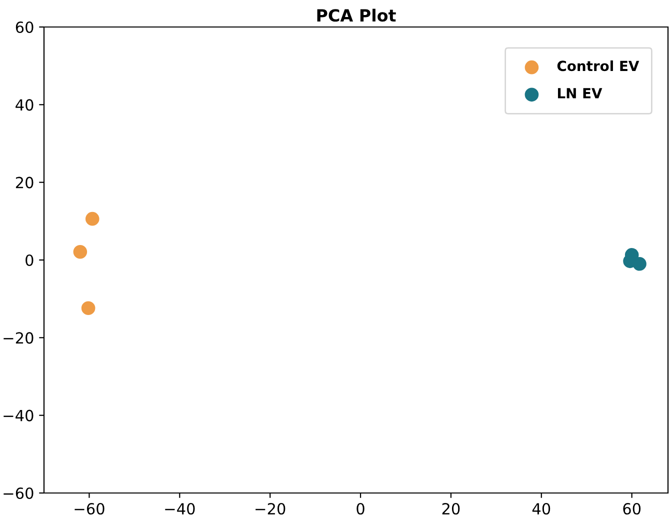 This screenshot has width=672, height=520. What do you see at coordinates (598, 66) in the screenshot?
I see `legend-label: Control EV` at bounding box center [598, 66].